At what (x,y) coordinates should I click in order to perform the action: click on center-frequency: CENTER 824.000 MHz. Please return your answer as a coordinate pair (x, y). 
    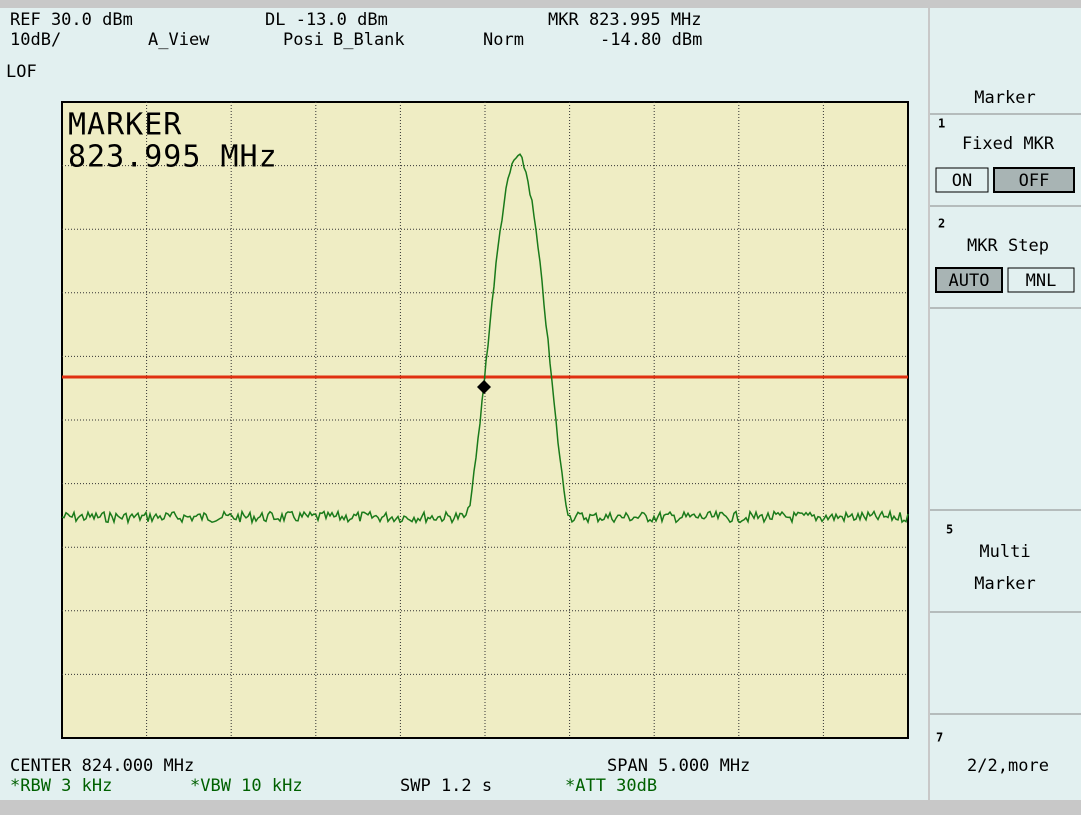
    Looking at the image, I should click on (102, 766).